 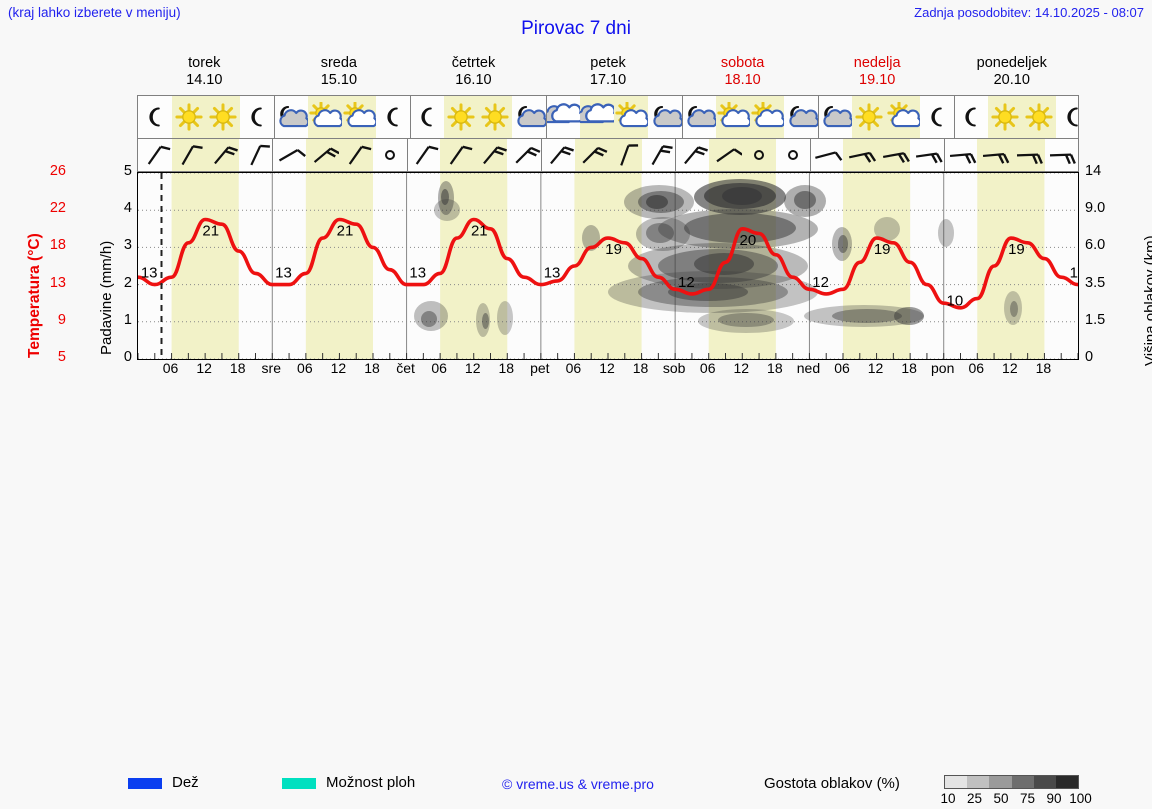 What do you see at coordinates (1011, 74) in the screenshot?
I see `day-header-ponedeljek: ponedeljek 20.10` at bounding box center [1011, 74].